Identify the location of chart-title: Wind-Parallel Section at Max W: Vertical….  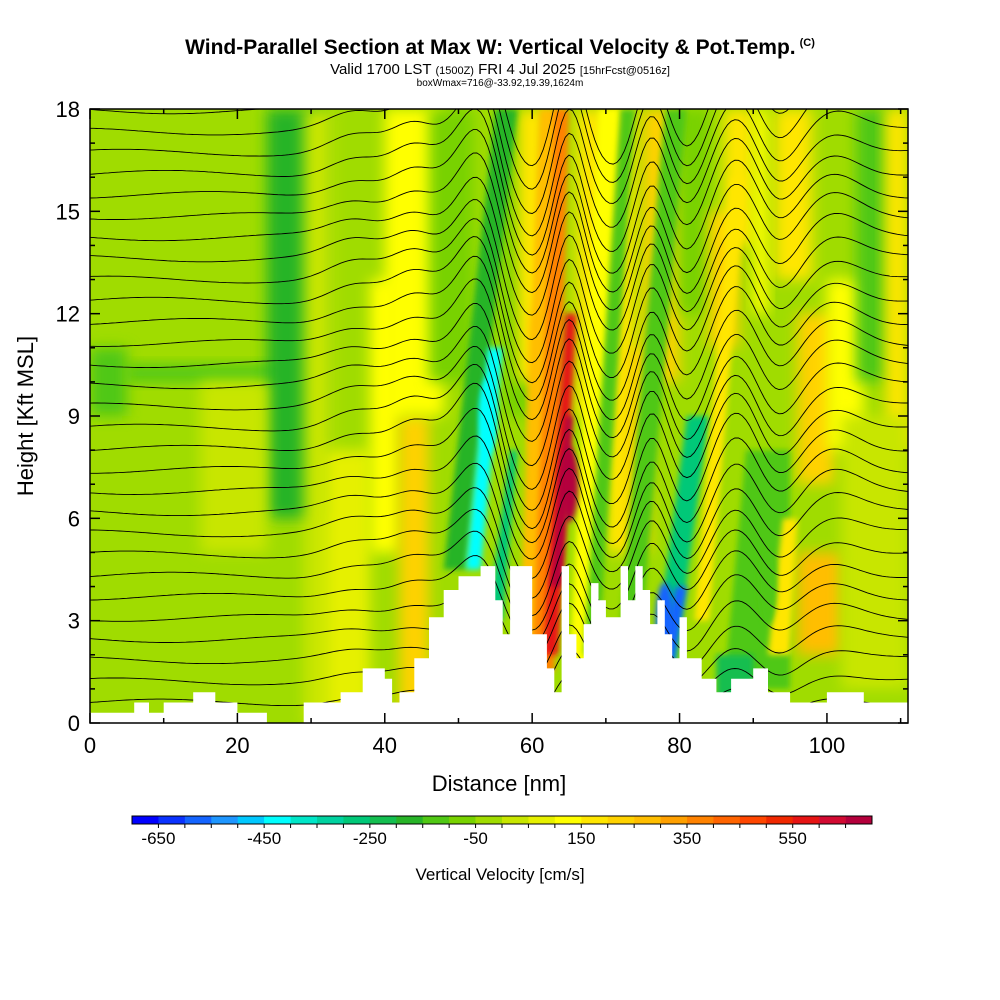
(500, 47).